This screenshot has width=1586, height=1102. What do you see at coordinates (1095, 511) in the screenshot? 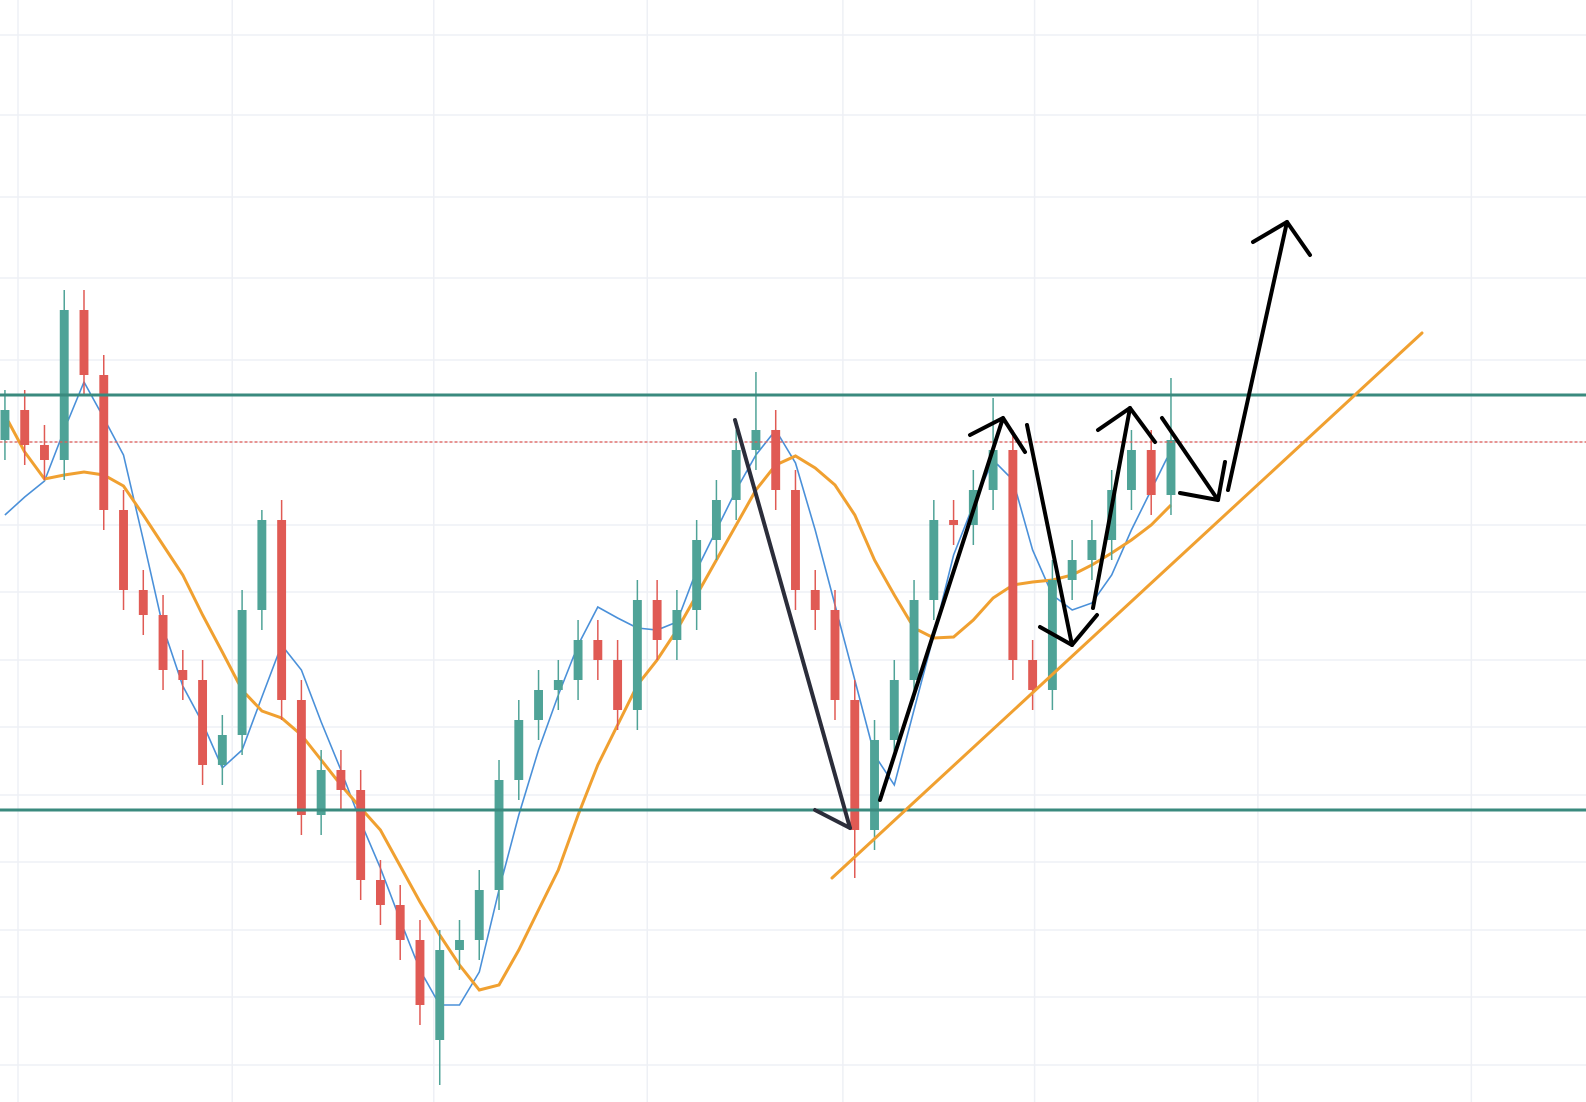
I see `arrows` at bounding box center [1095, 511].